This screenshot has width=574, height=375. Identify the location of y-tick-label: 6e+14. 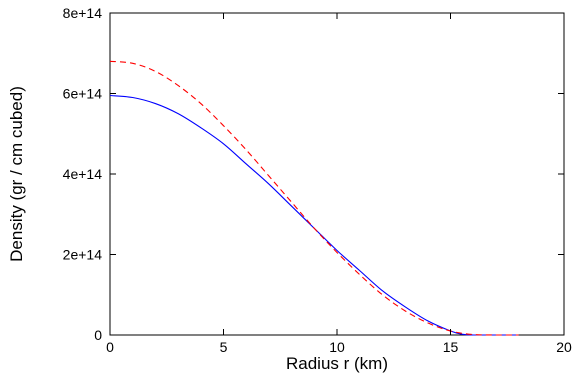
(83, 94).